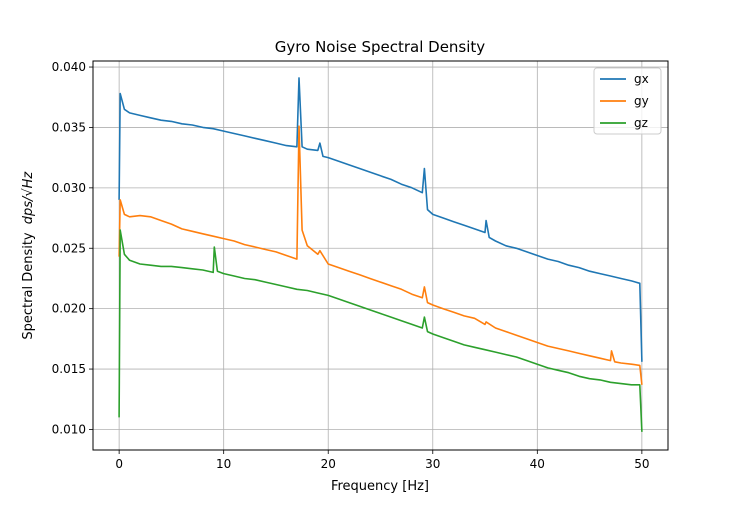 Image resolution: width=742 pixels, height=509 pixels. Describe the element at coordinates (537, 464) in the screenshot. I see `x-tick-label: 40` at that location.